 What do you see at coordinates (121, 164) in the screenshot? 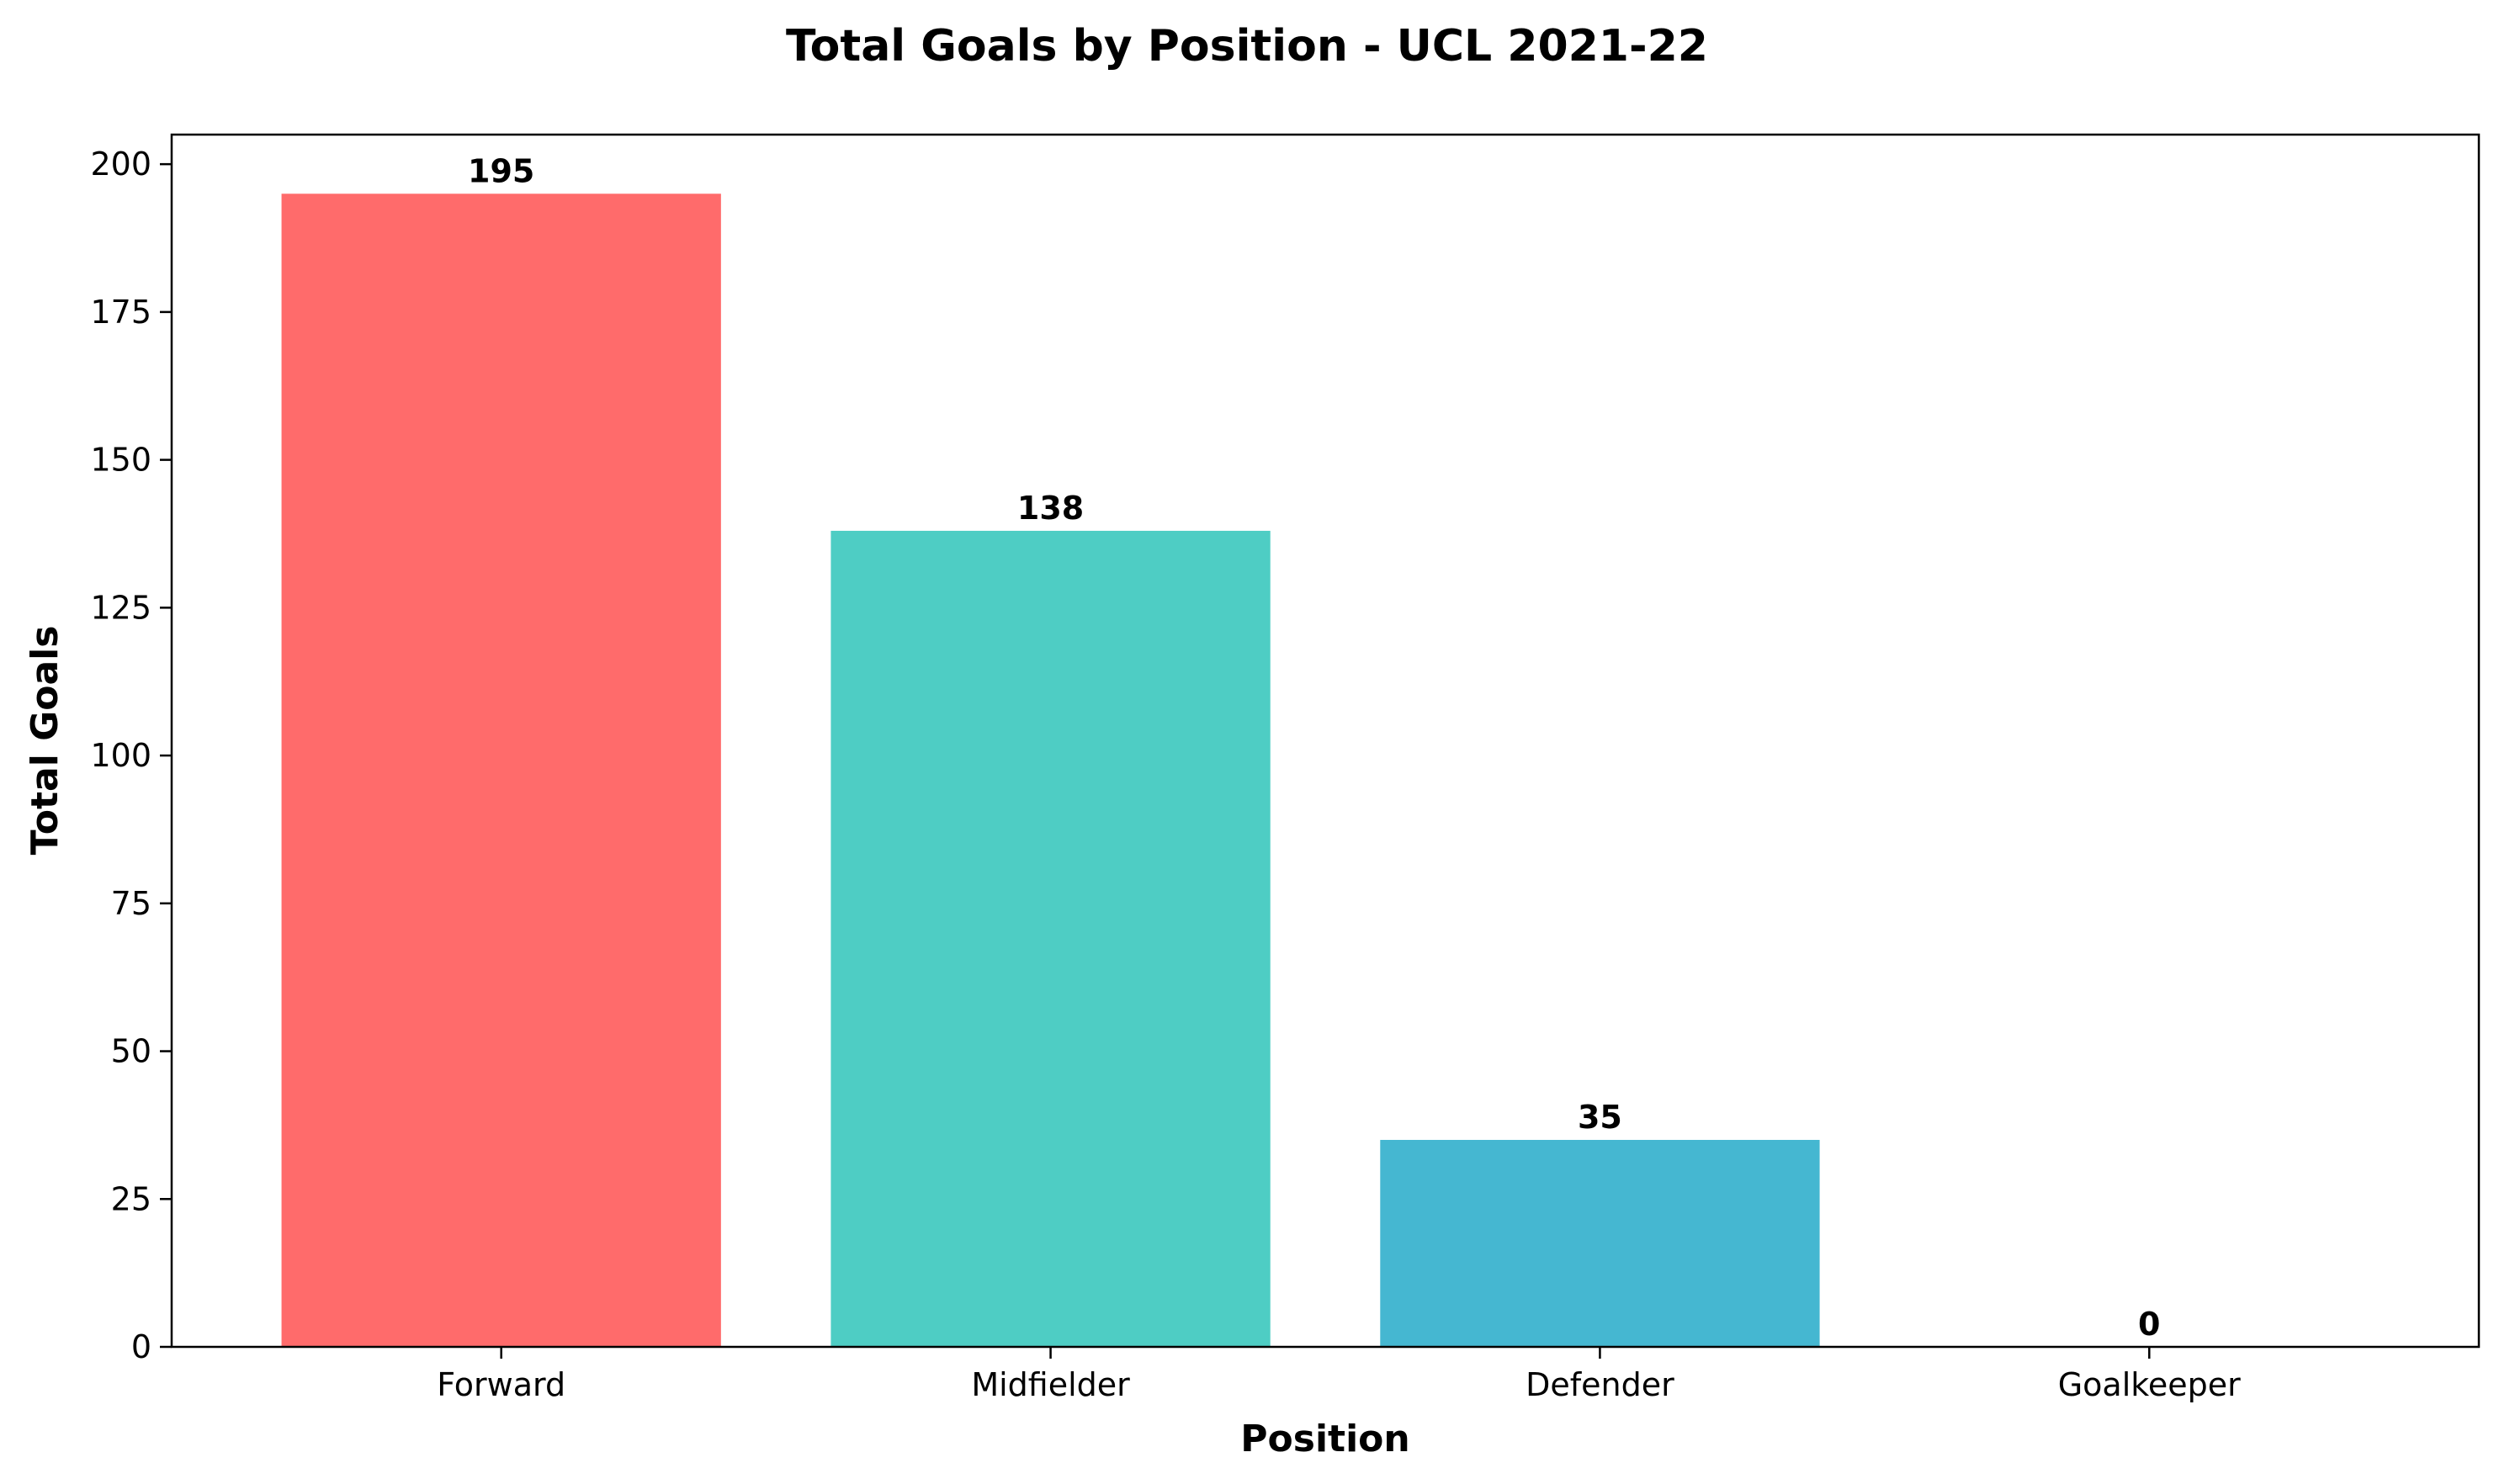
I see `y-tick-label-200: 200` at bounding box center [121, 164].